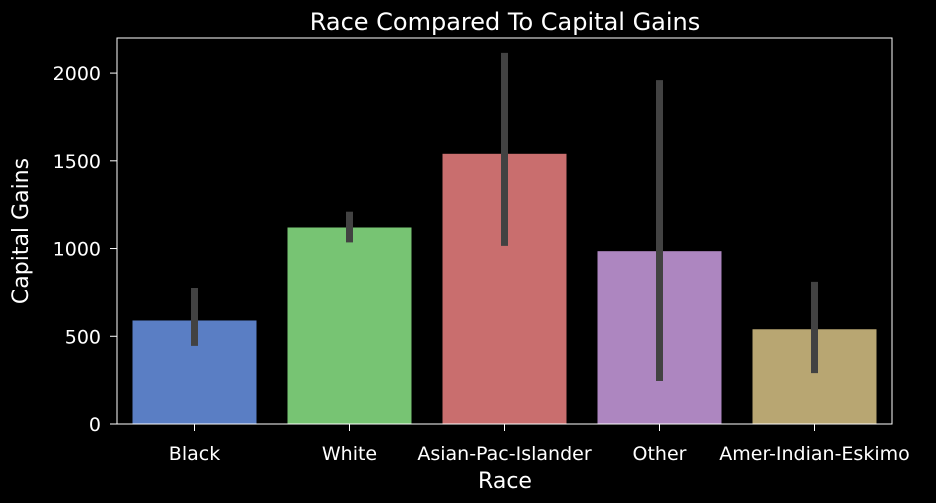 Image resolution: width=936 pixels, height=503 pixels. Describe the element at coordinates (21, 231) in the screenshot. I see `y-axis-label: Capital Gains` at that location.